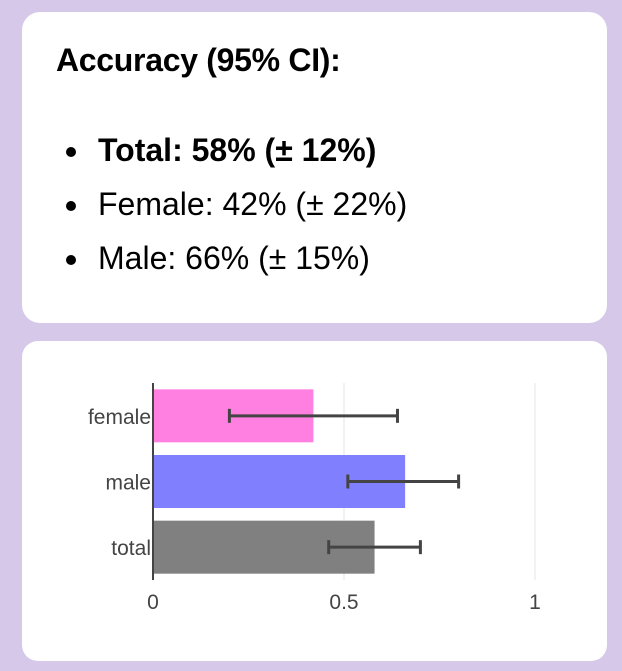  What do you see at coordinates (343, 602) in the screenshot?
I see `x-tick-label-1: 0.5` at bounding box center [343, 602].